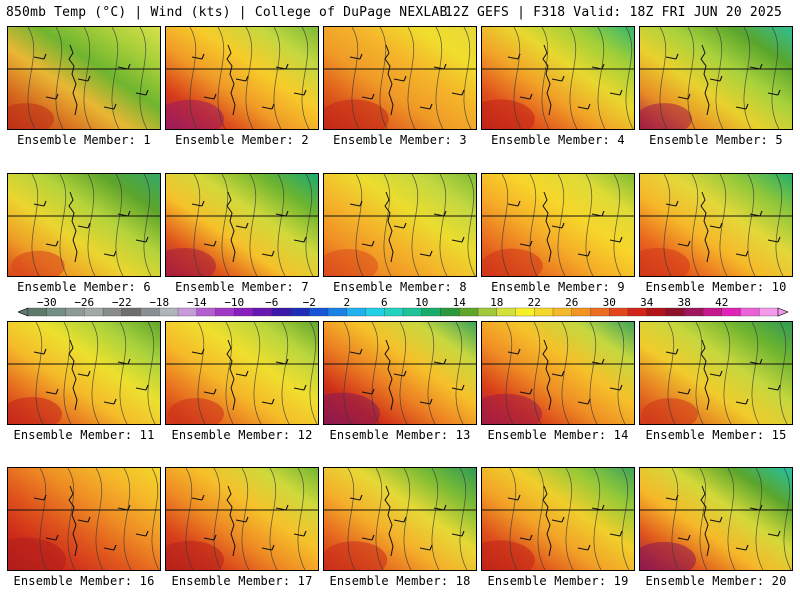 Image resolution: width=800 pixels, height=600 pixels. What do you see at coordinates (421, 303) in the screenshot?
I see `colorbar-tick-label: 10` at bounding box center [421, 303].